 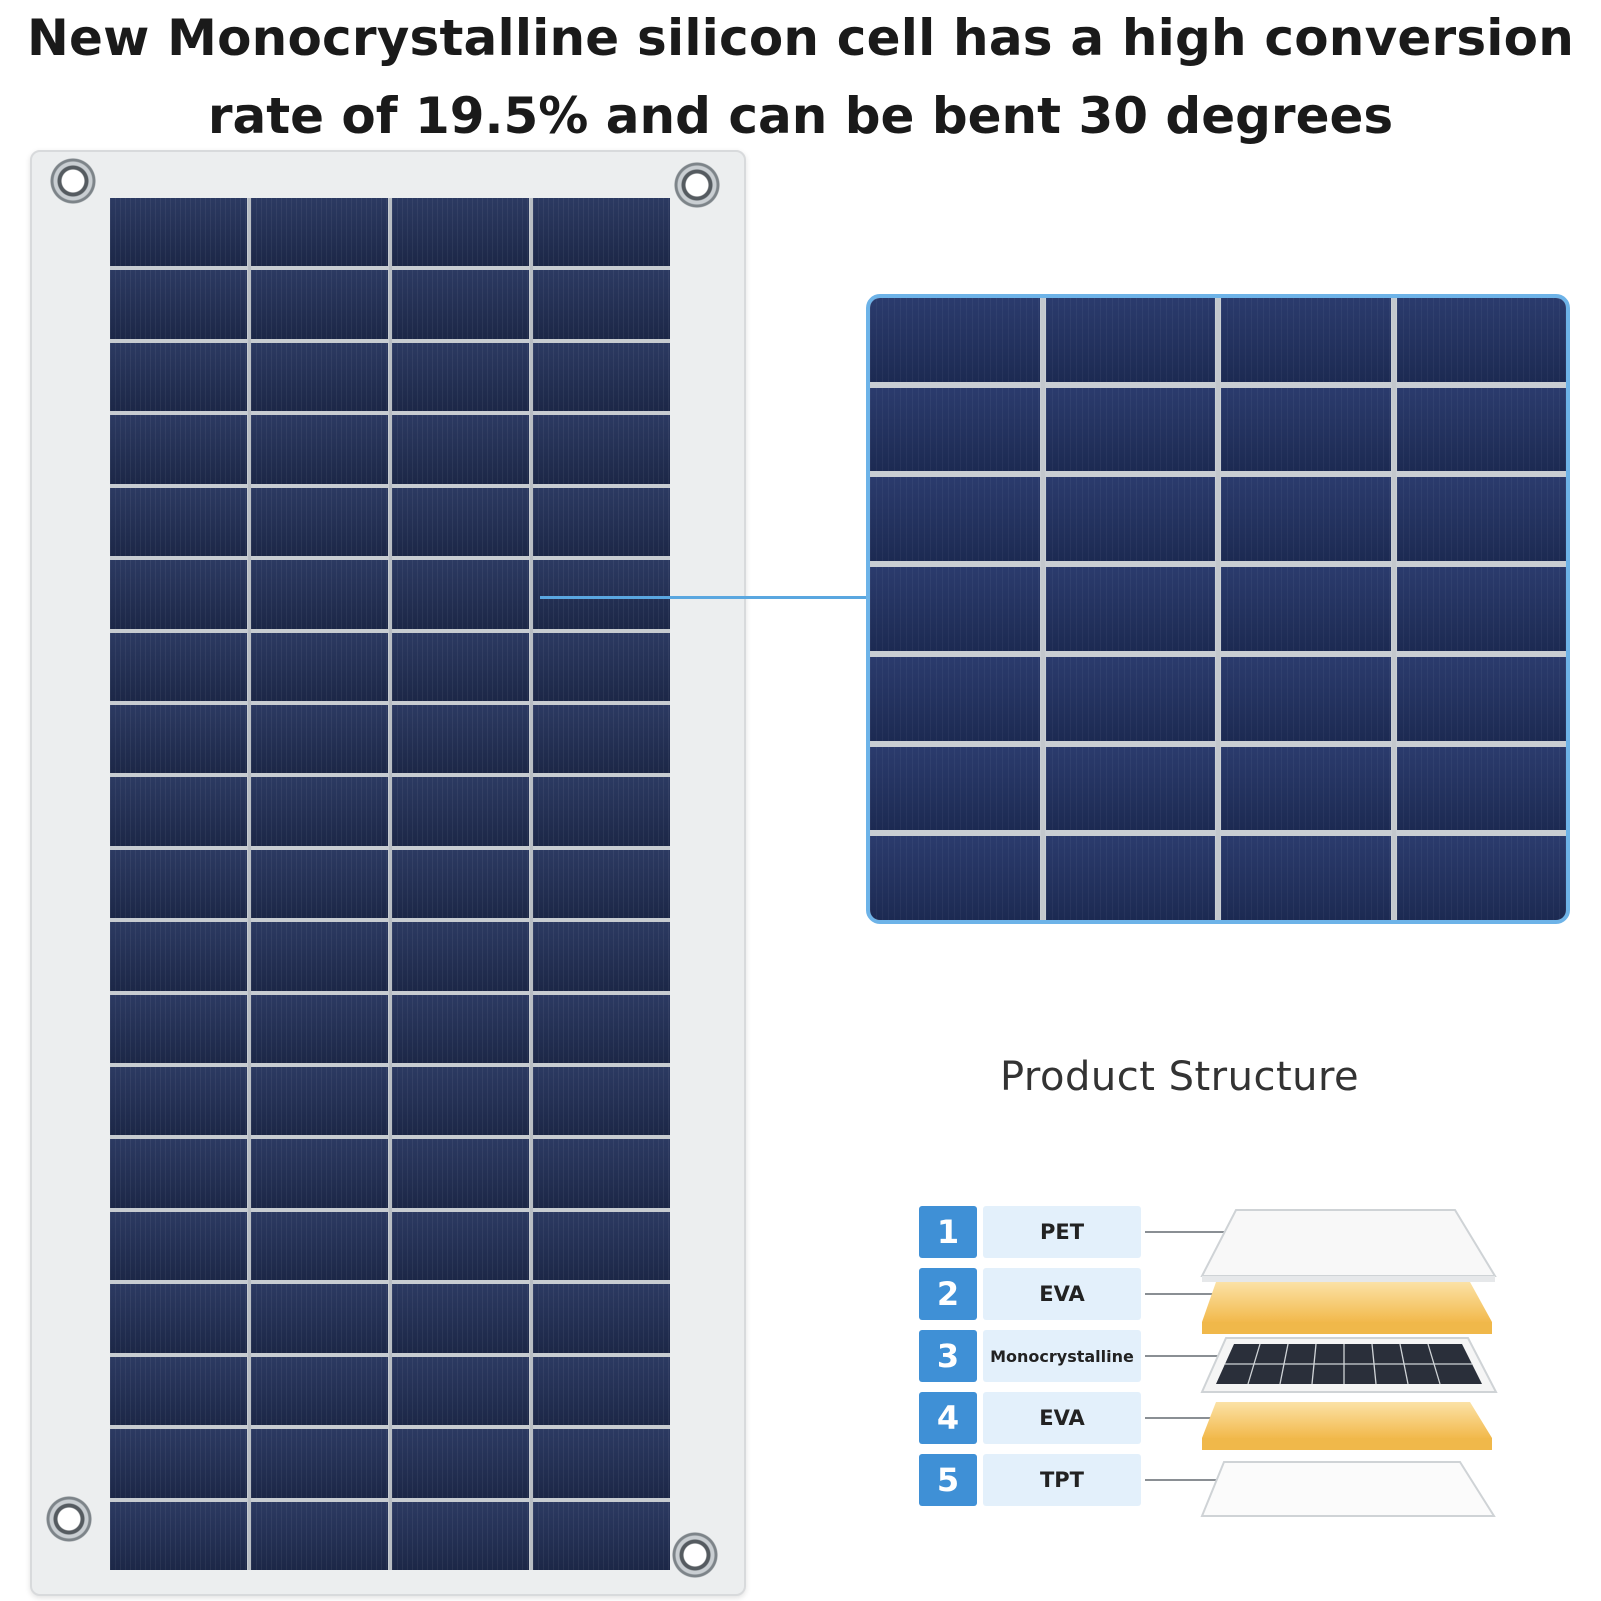 I want to click on layer-label: Monocrystalline, so click(x=1062, y=1356).